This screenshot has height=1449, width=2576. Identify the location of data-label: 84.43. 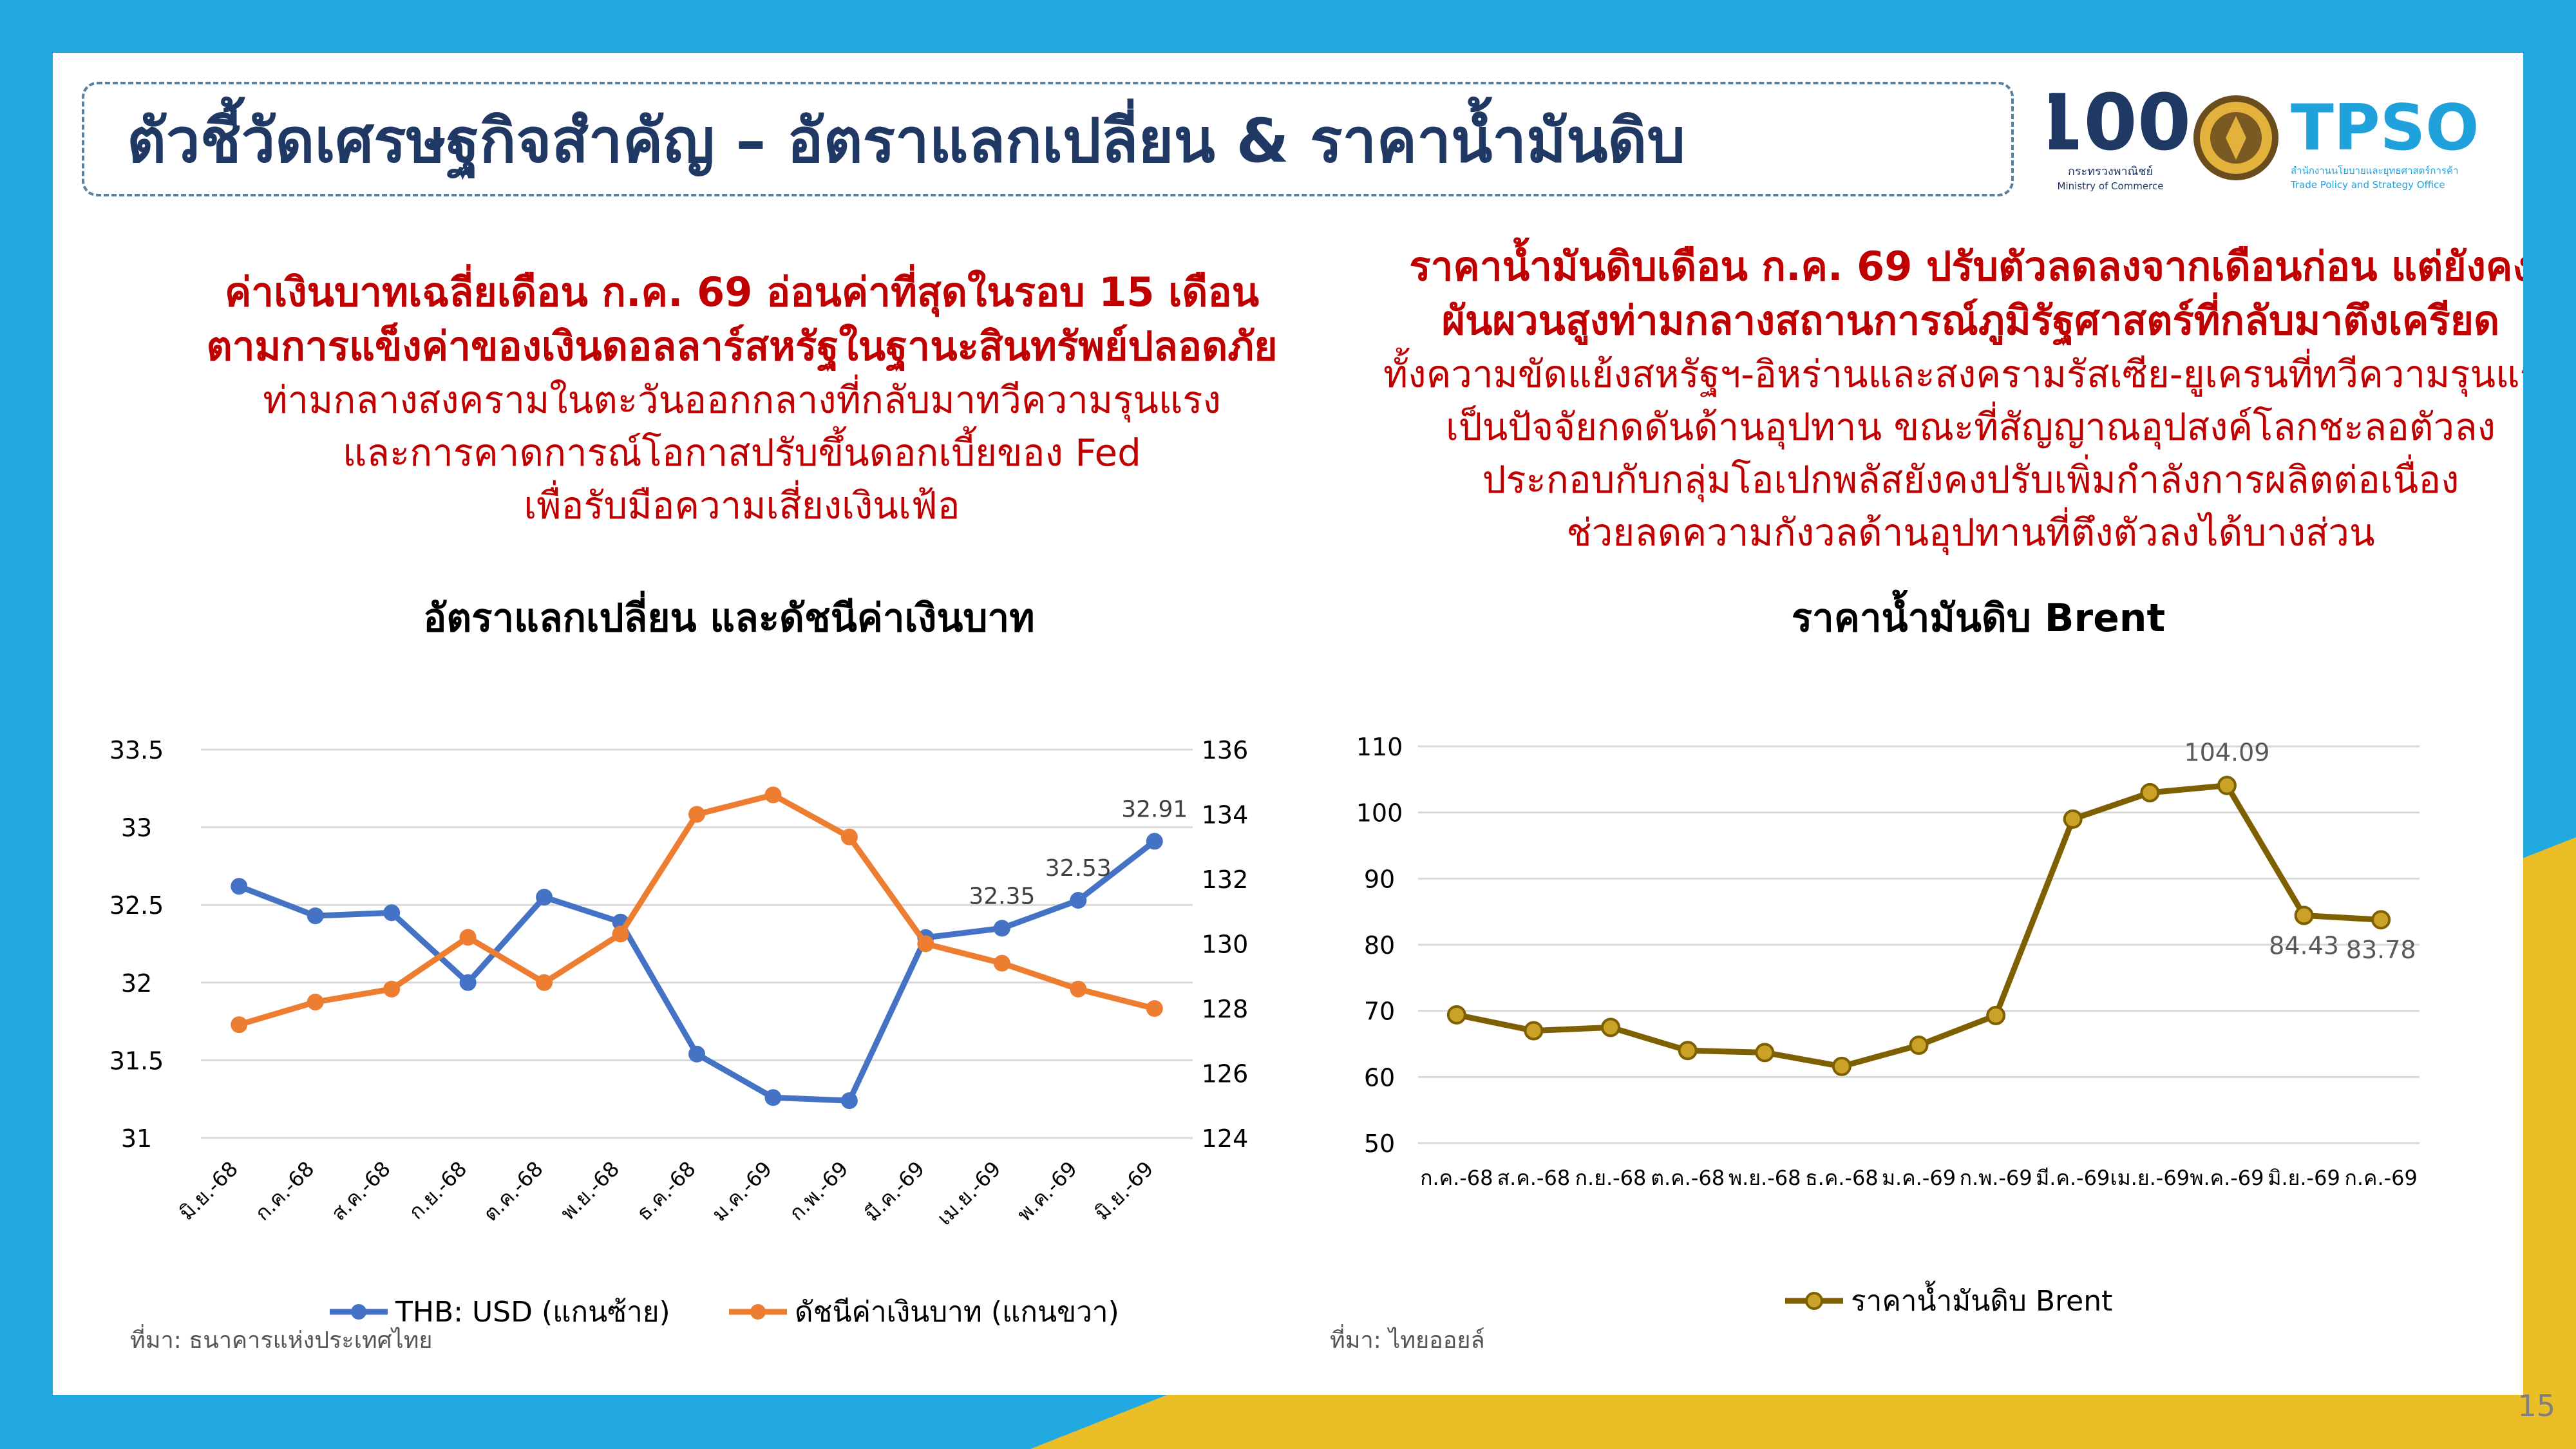
(2304, 946).